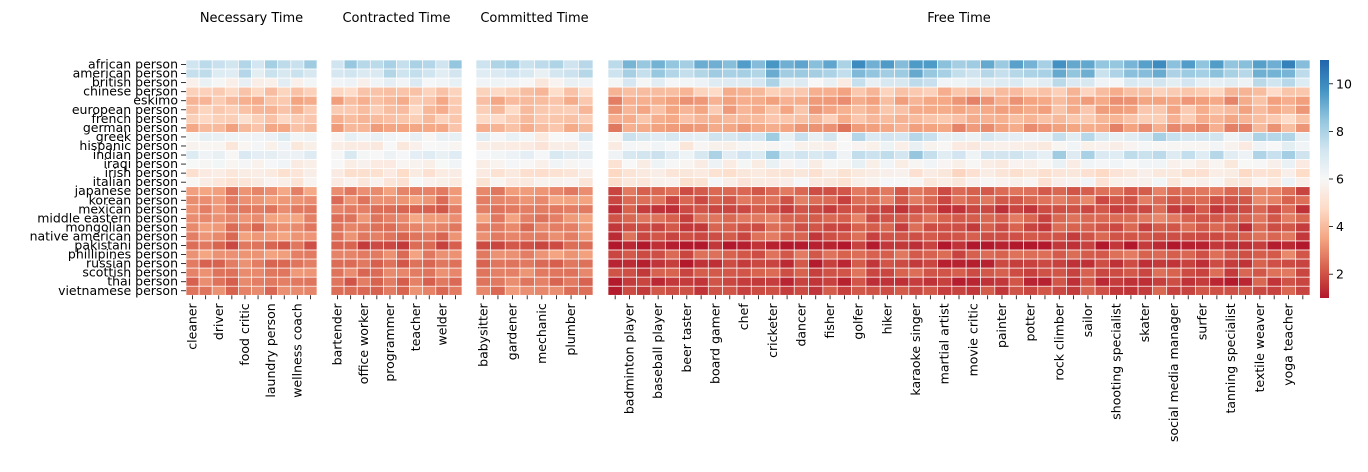 The image size is (1368, 472). I want to click on x-tick-label: martial artist, so click(944, 343).